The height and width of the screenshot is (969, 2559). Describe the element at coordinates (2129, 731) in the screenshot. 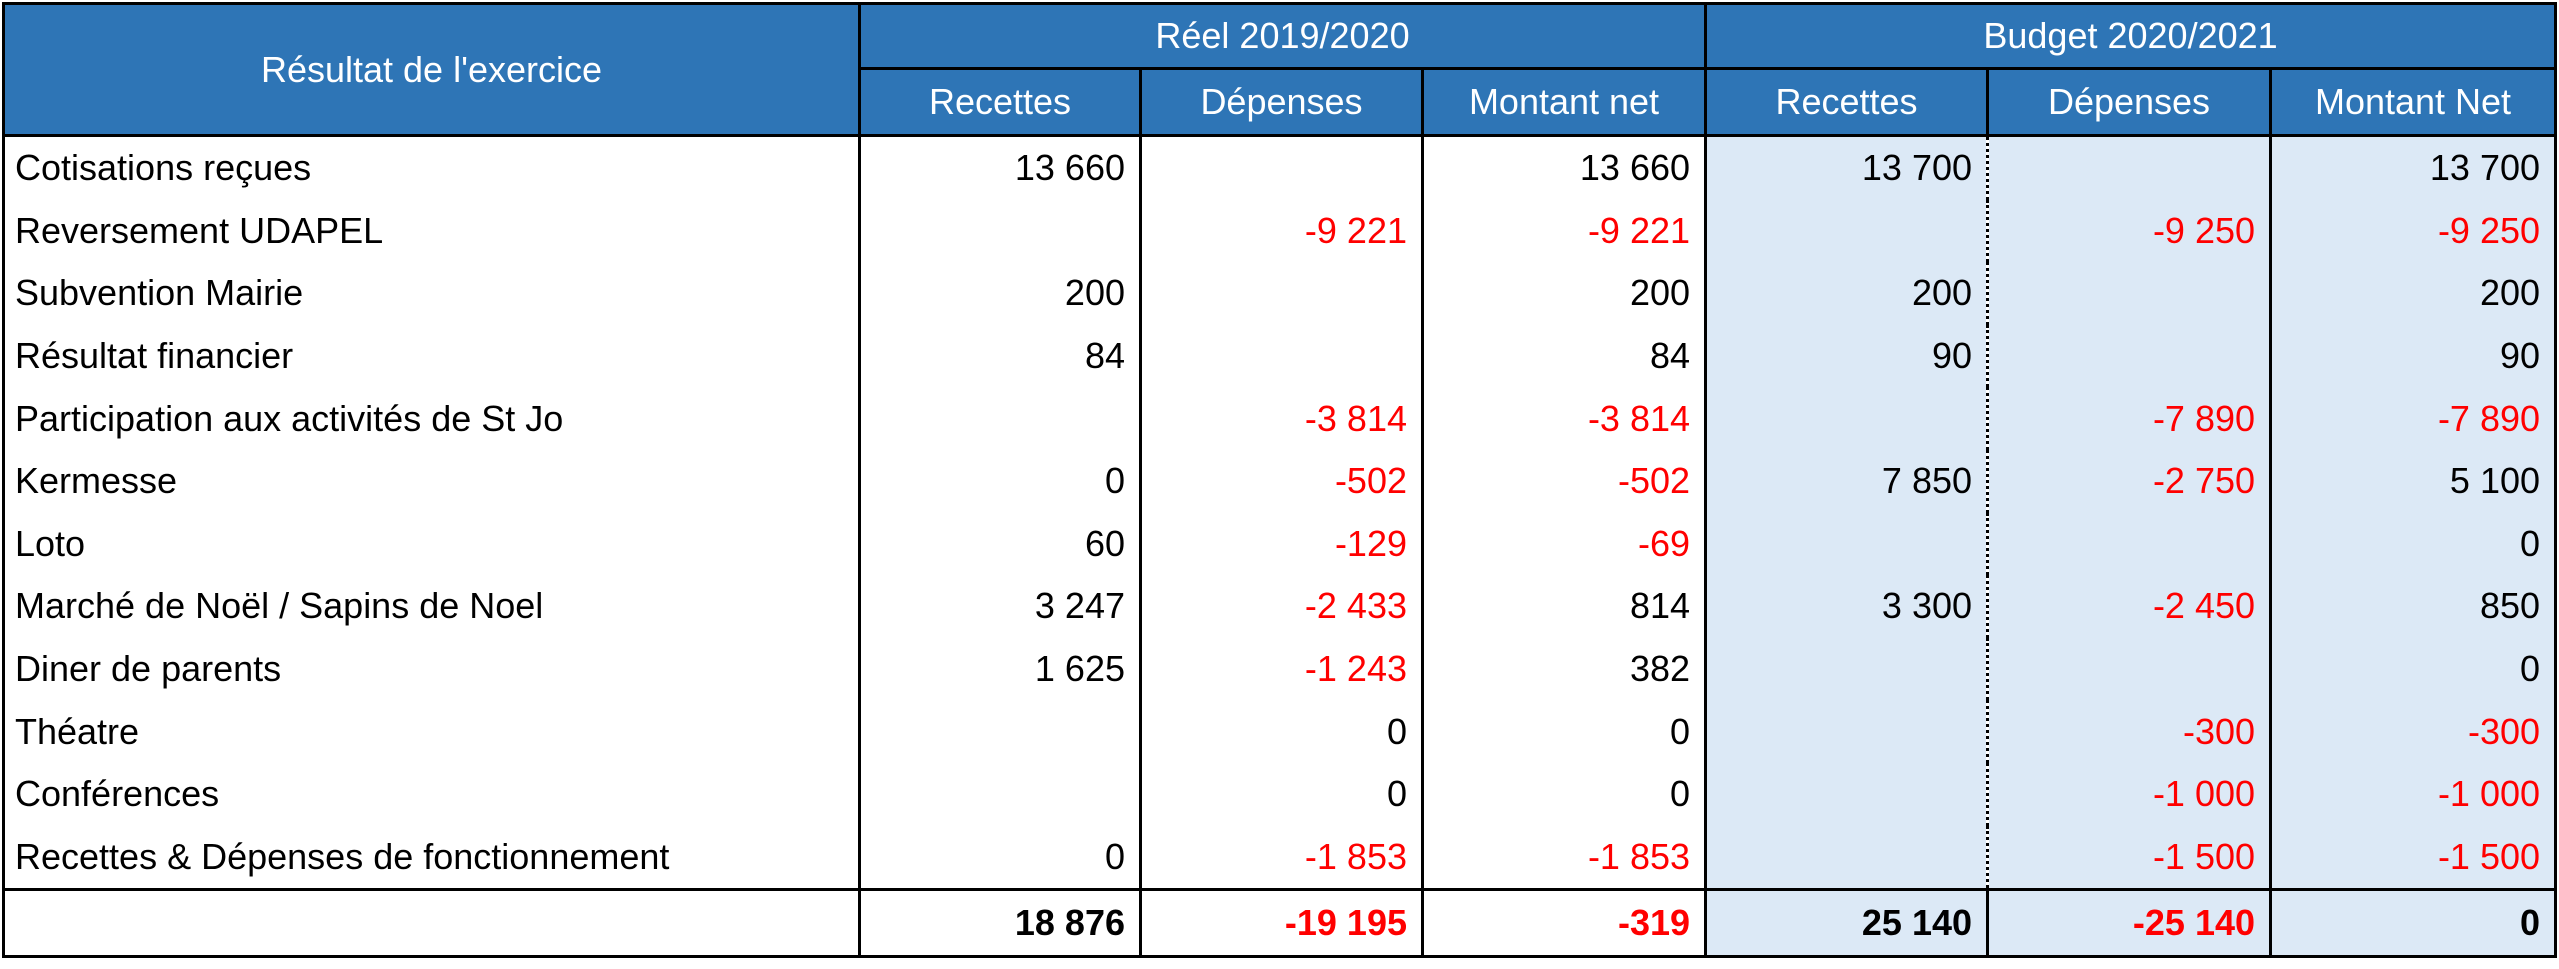

I see `cell-budget-expenses: -300` at that location.